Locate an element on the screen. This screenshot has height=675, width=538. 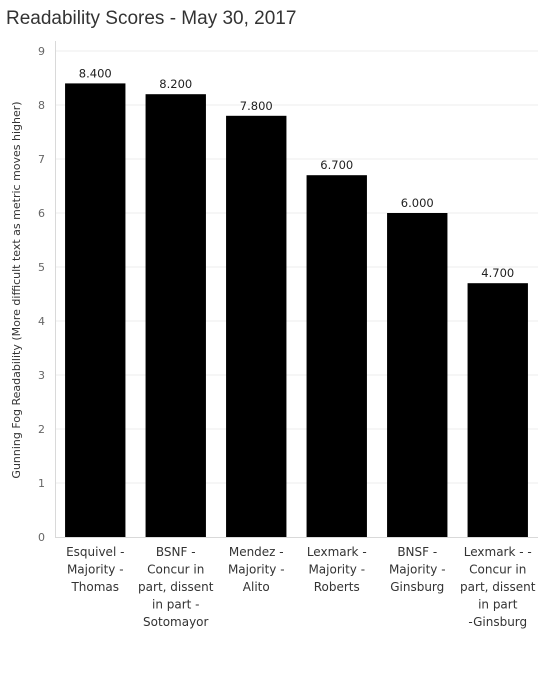
category-label-3: Mendez -Majority -Alito is located at coordinates (256, 569).